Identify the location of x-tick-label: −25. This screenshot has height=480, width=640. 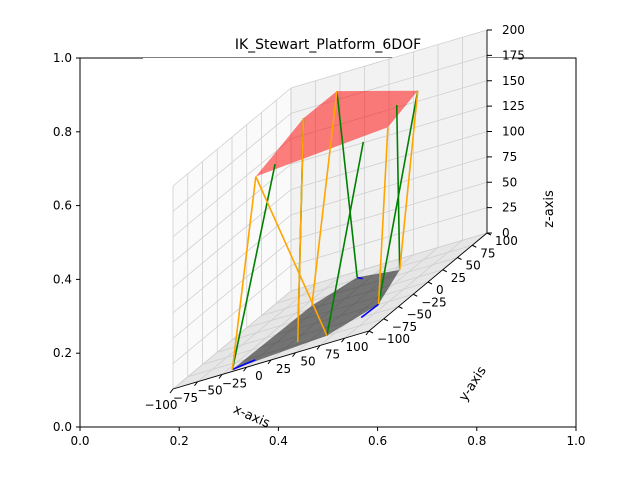
(234, 383).